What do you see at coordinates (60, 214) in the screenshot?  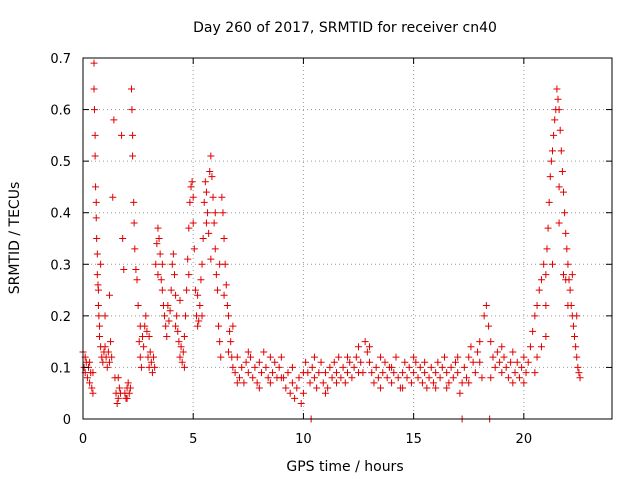 I see `y-tick-label: 0.4` at bounding box center [60, 214].